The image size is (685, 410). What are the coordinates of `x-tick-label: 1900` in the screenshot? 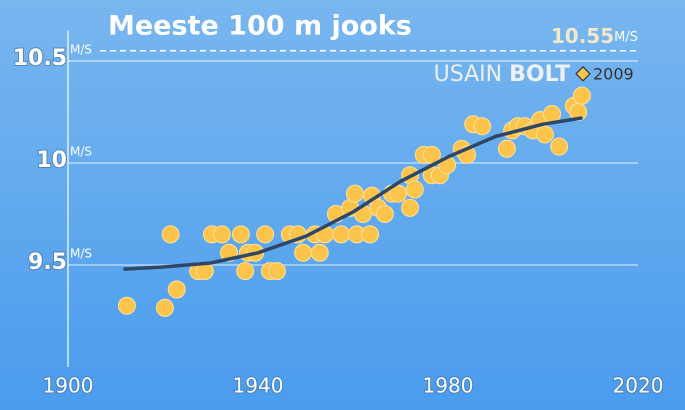 It's located at (68, 386).